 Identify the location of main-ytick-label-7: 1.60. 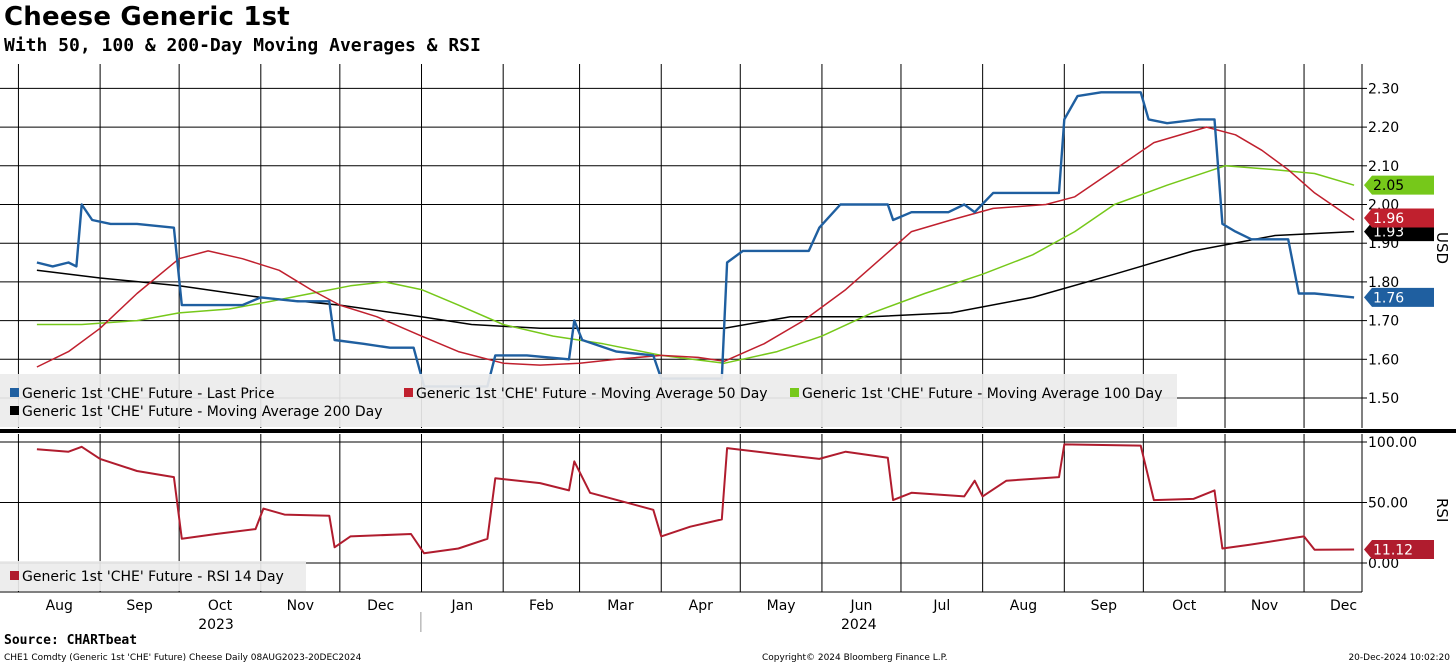
(1383, 360).